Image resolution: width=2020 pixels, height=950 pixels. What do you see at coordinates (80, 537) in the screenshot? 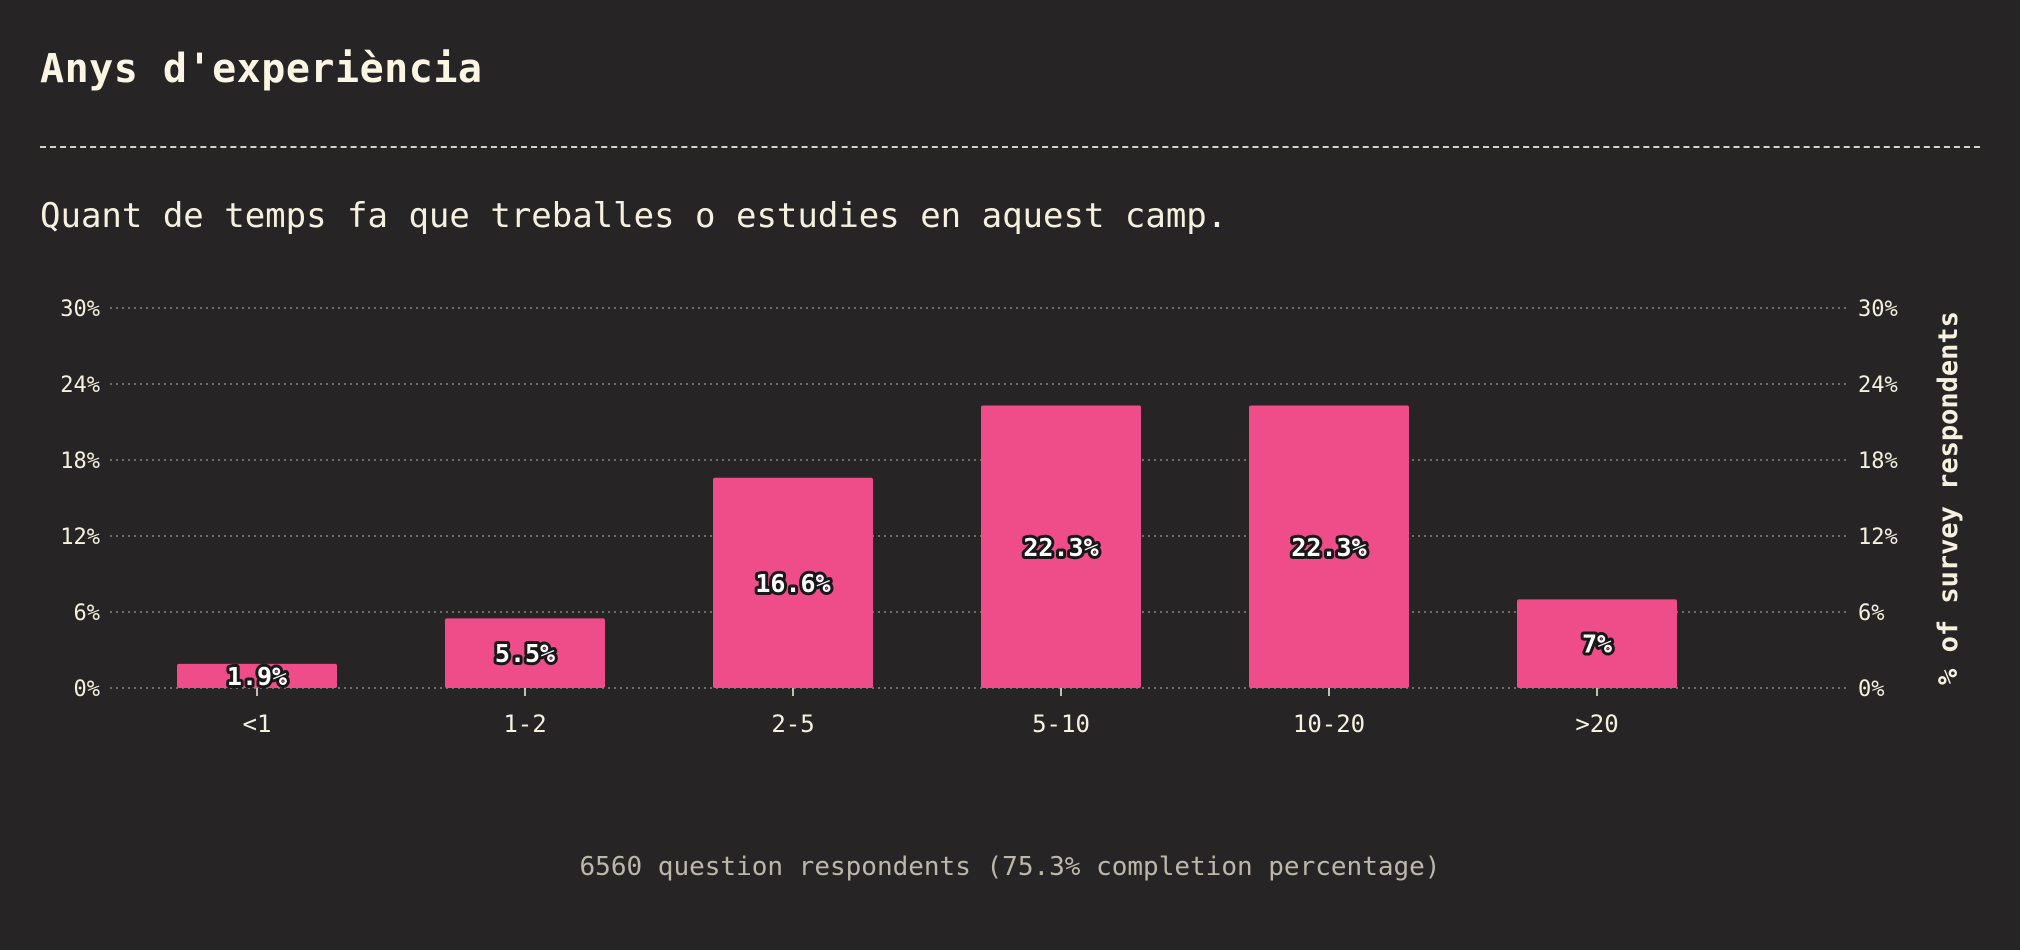
I see `y-tick-label-left: 12%` at bounding box center [80, 537].